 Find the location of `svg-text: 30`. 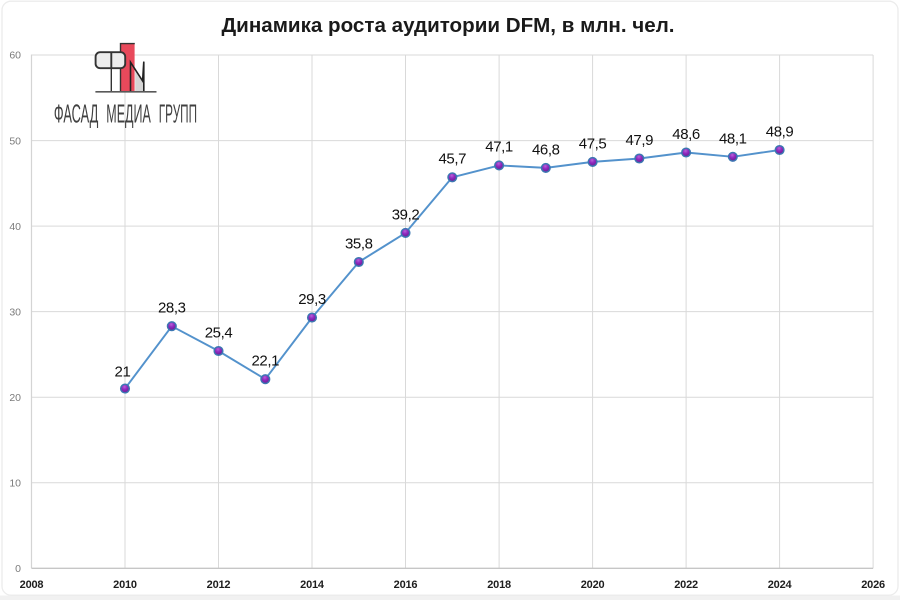

svg-text: 30 is located at coordinates (15, 312).